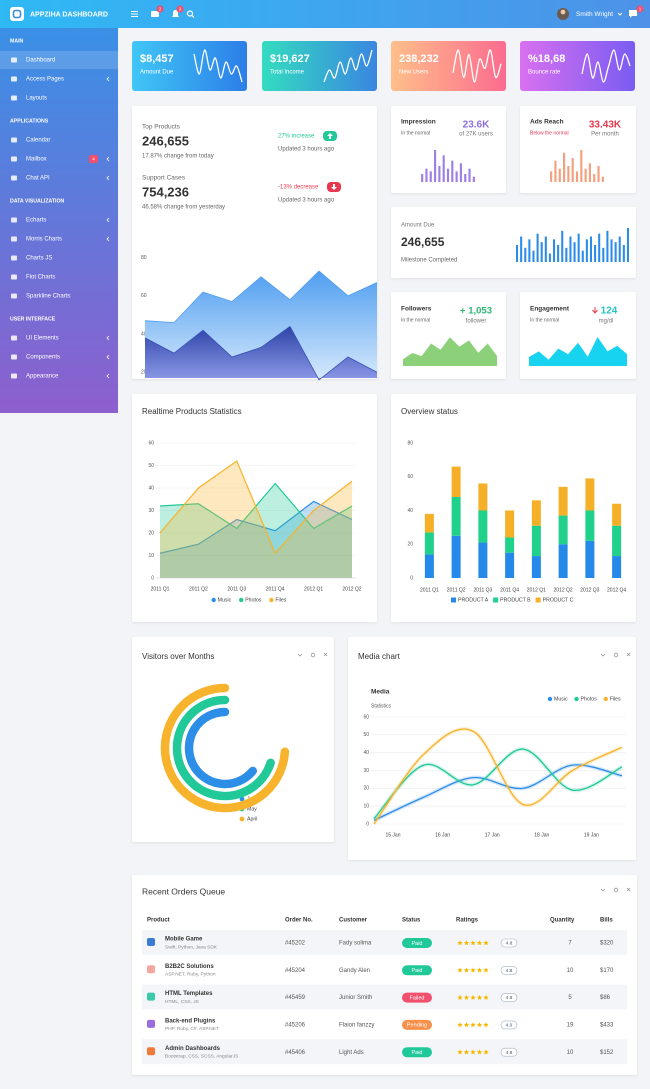  What do you see at coordinates (287, 73) in the screenshot?
I see `stat-label: Total Income` at bounding box center [287, 73].